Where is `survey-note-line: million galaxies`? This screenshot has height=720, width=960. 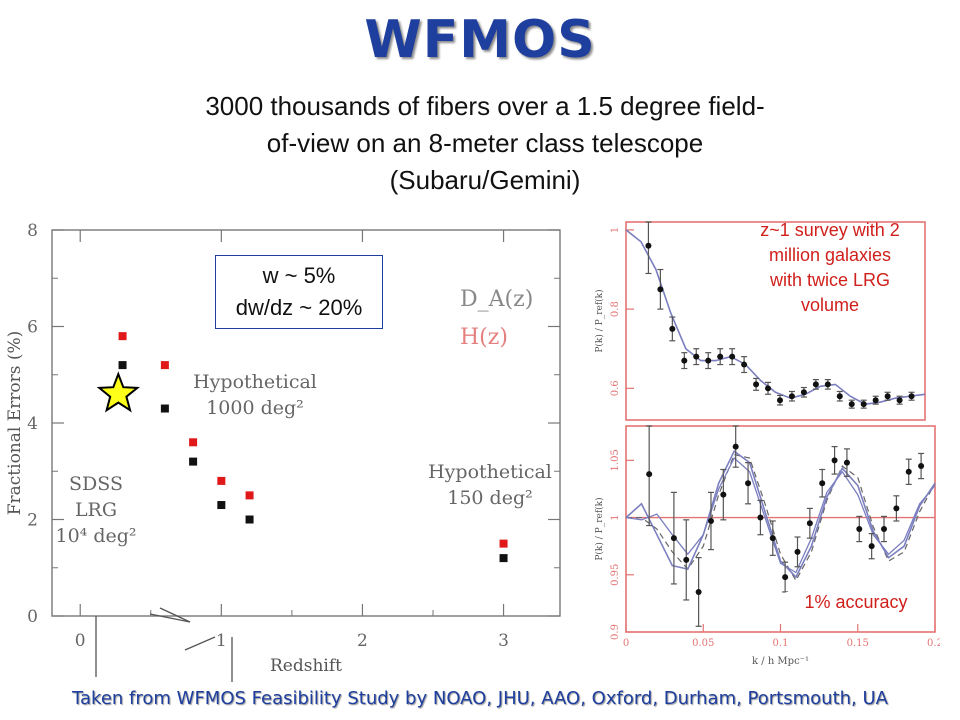
survey-note-line: million galaxies is located at coordinates (830, 255).